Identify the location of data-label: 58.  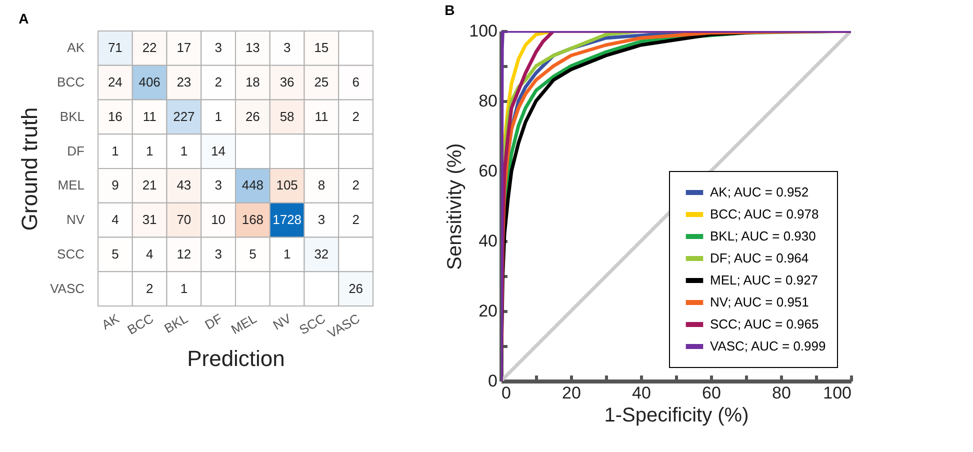
(287, 116).